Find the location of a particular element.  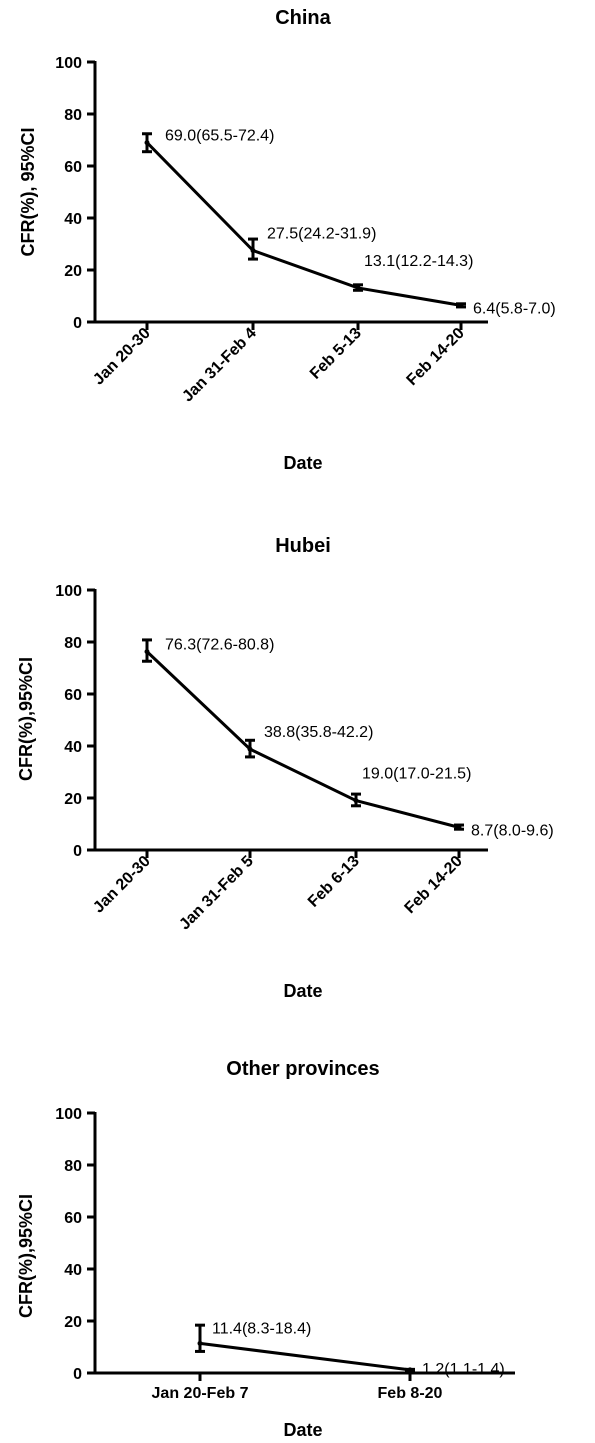

y-axis-title: CFR(%), 95%CI is located at coordinates (28, 191).